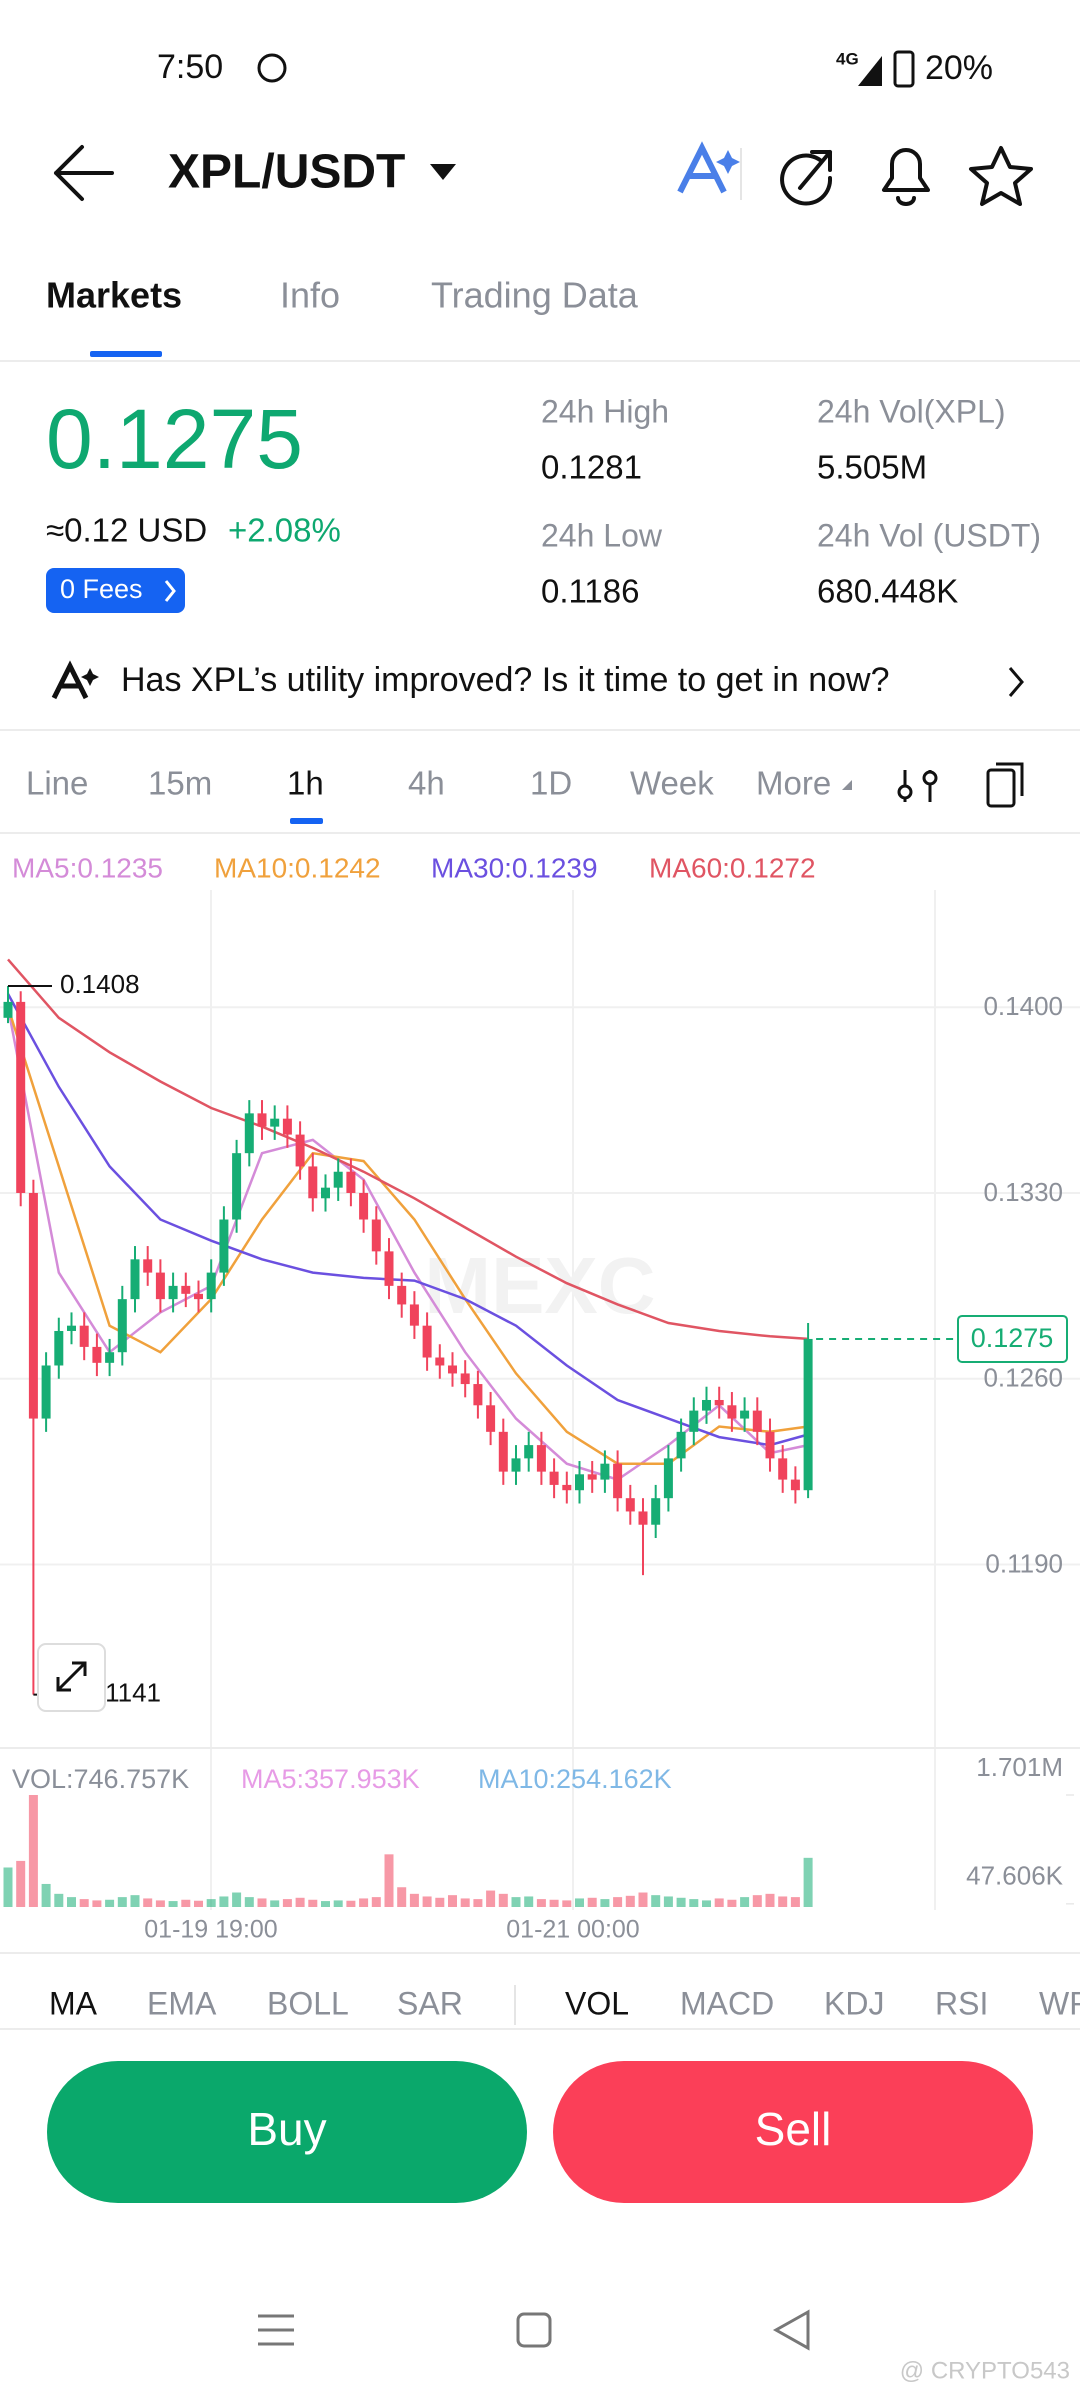 The height and width of the screenshot is (2400, 1080). Describe the element at coordinates (443, 172) in the screenshot. I see `pair-dropdown` at that location.